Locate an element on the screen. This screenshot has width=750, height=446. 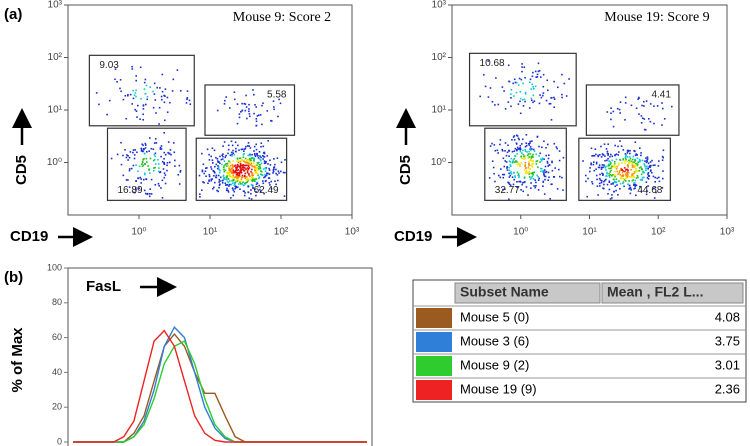
gate-percent: 5.58 is located at coordinates (277, 95).